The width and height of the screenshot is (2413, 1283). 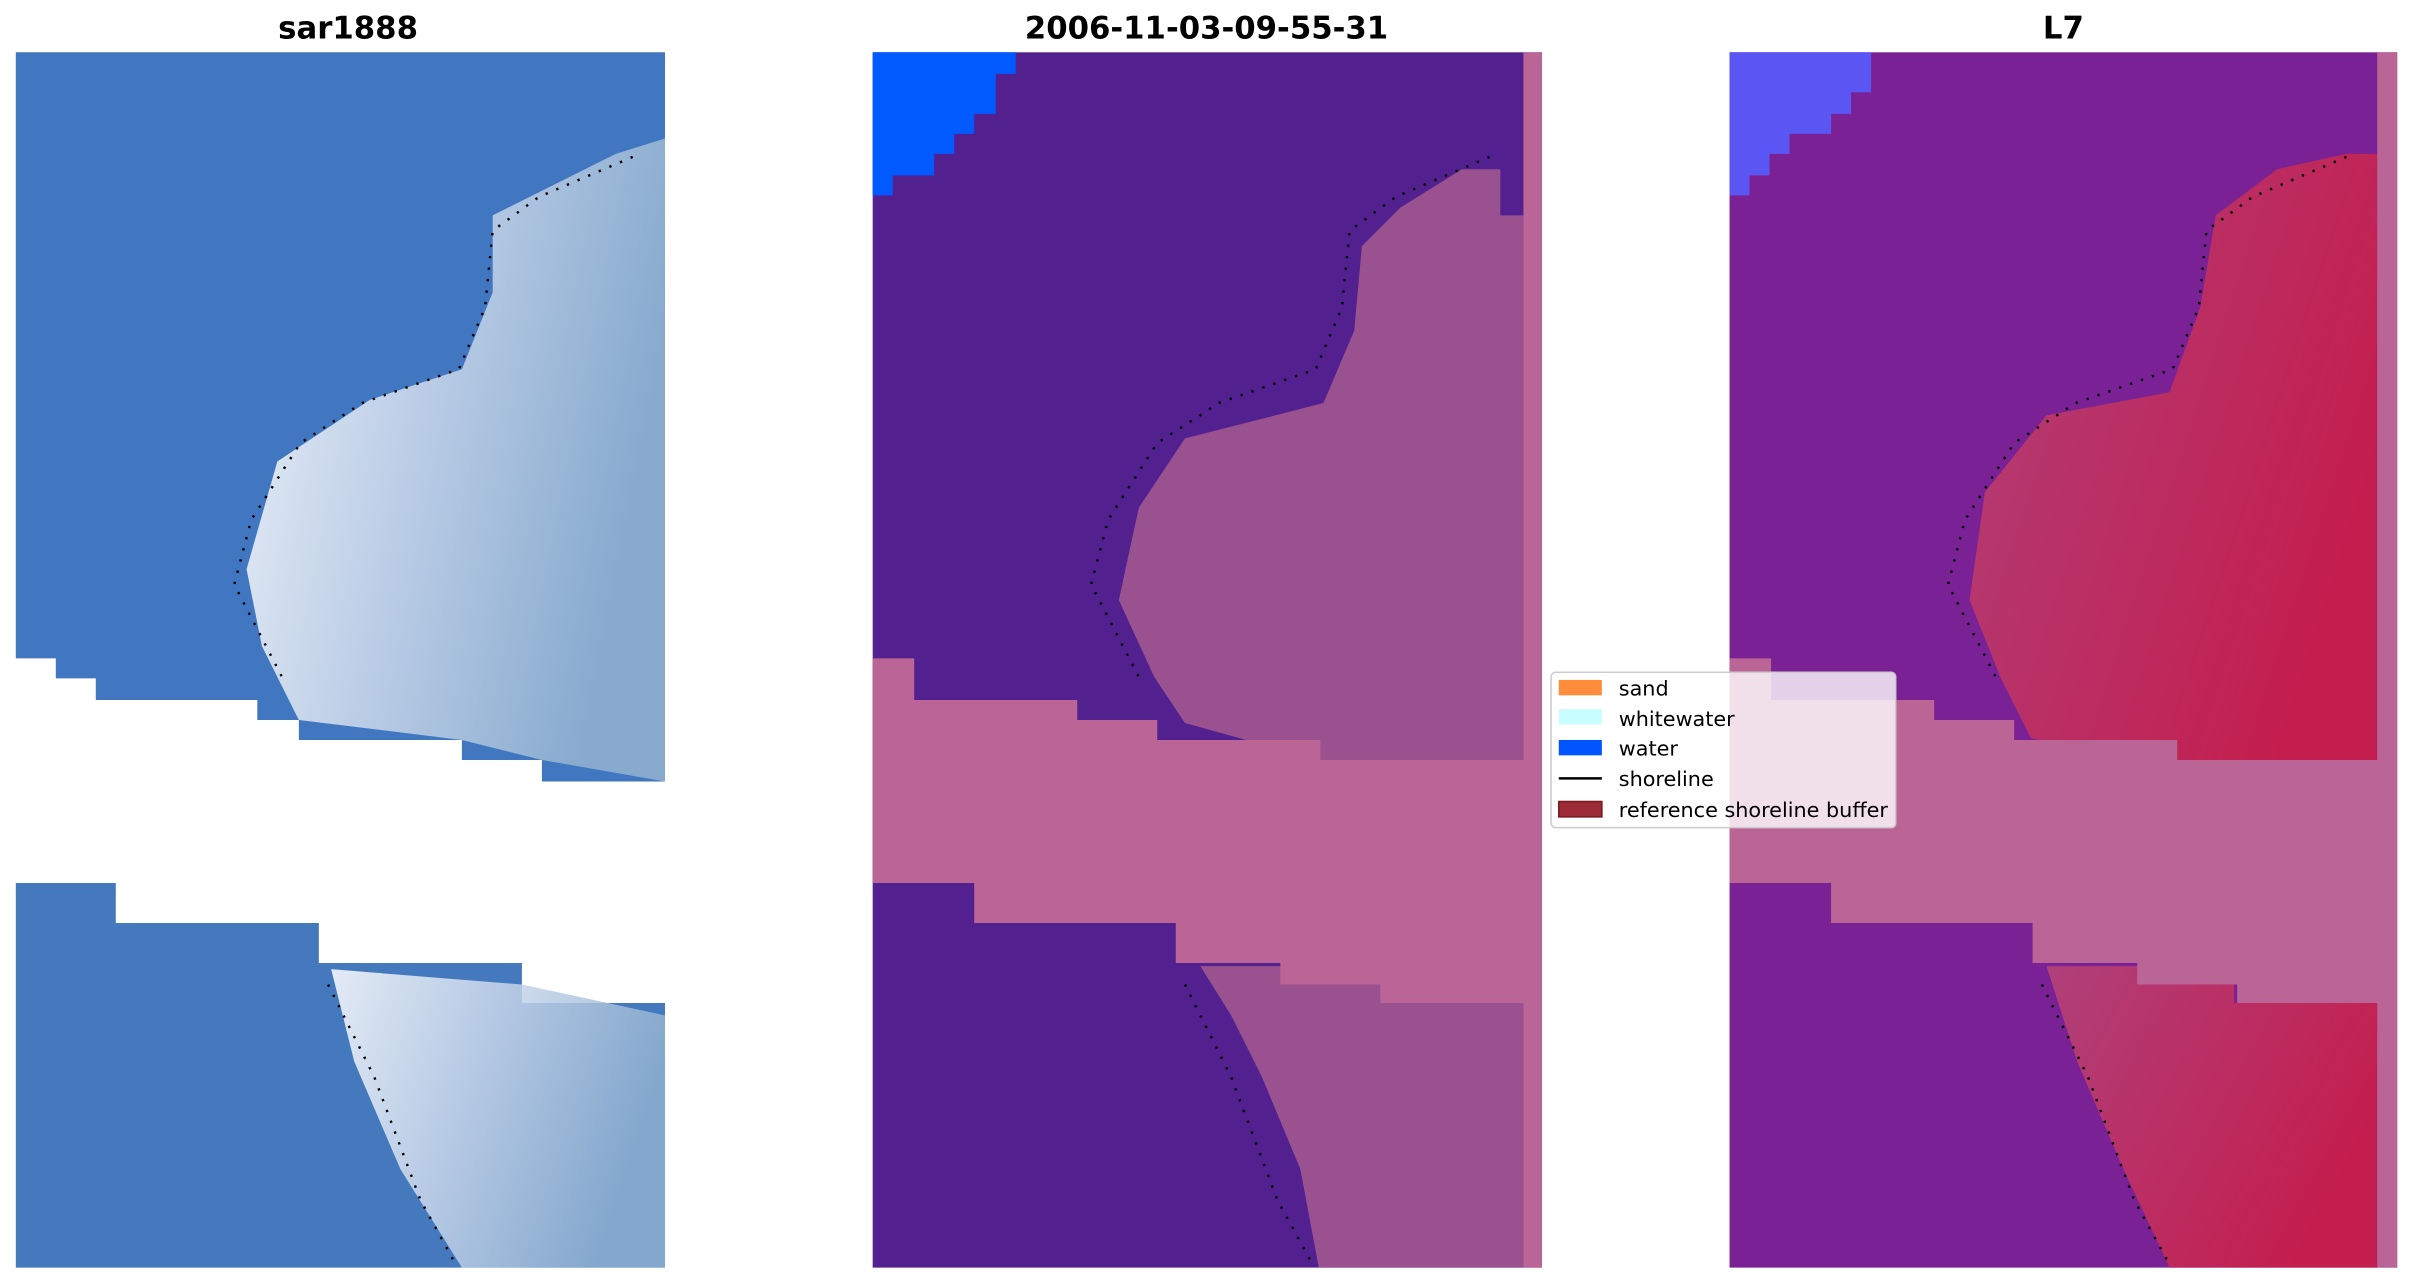 I want to click on legend-label: reference shoreline buffer, so click(x=1754, y=810).